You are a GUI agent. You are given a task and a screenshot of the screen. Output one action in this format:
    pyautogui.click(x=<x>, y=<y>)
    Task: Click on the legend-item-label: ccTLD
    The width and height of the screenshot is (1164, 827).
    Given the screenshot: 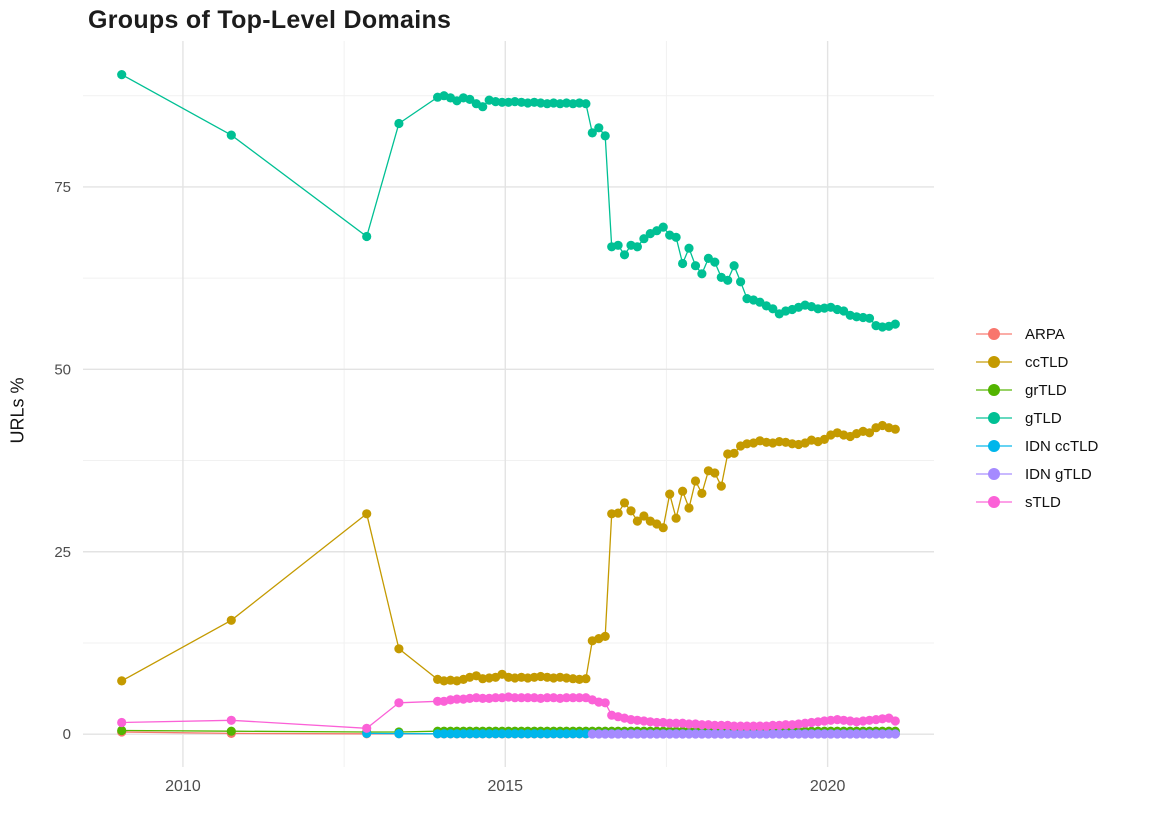 What is the action you would take?
    pyautogui.click(x=1047, y=362)
    